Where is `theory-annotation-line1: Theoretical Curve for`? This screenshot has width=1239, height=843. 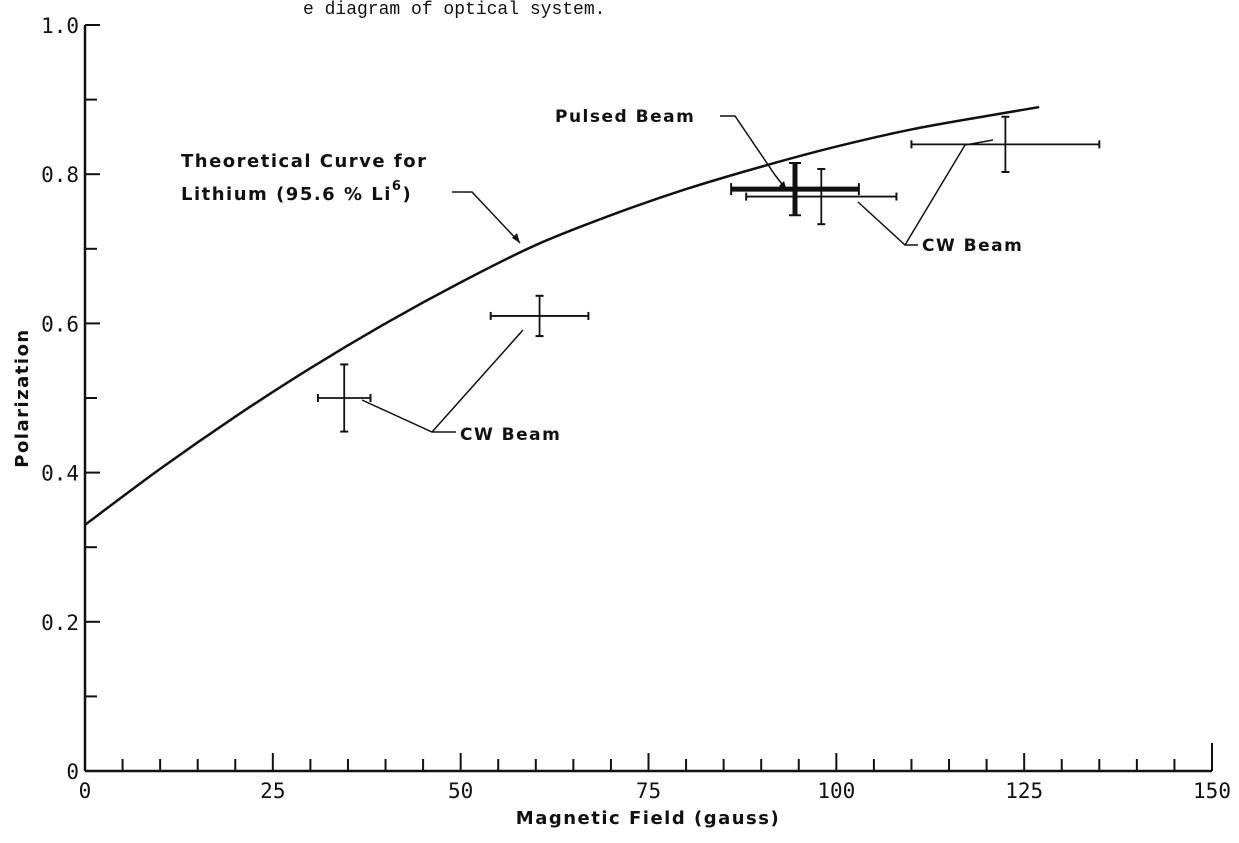
theory-annotation-line1: Theoretical Curve for is located at coordinates (304, 161).